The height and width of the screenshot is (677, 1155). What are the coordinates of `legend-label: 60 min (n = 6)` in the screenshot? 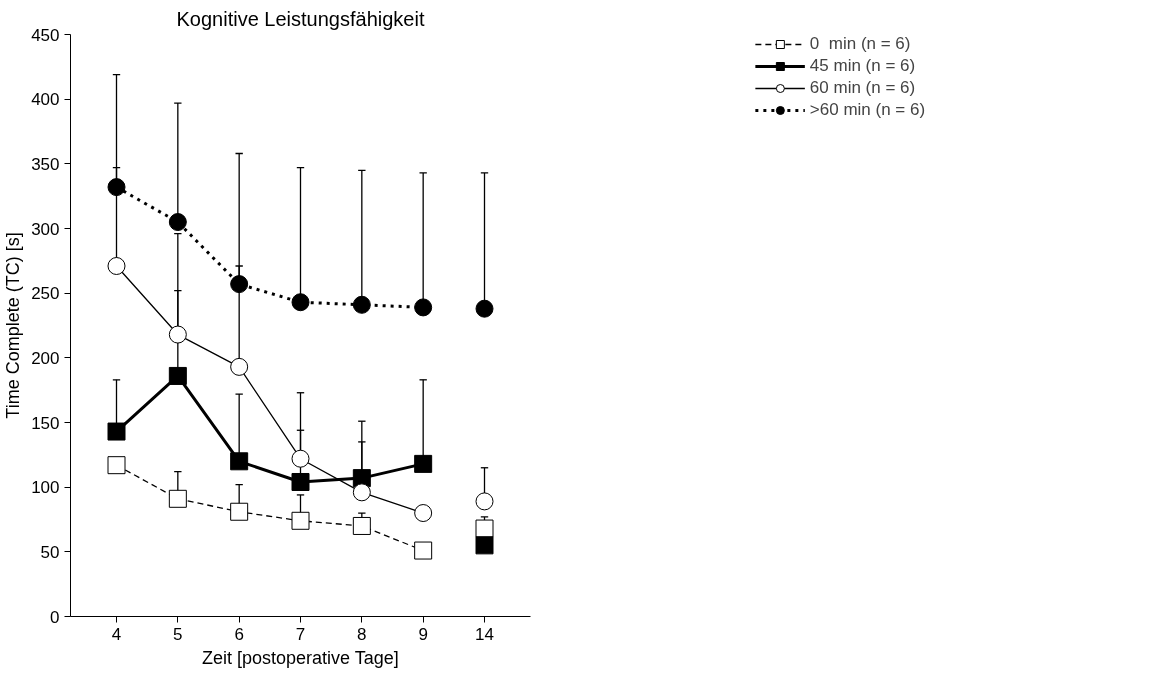 It's located at (862, 88).